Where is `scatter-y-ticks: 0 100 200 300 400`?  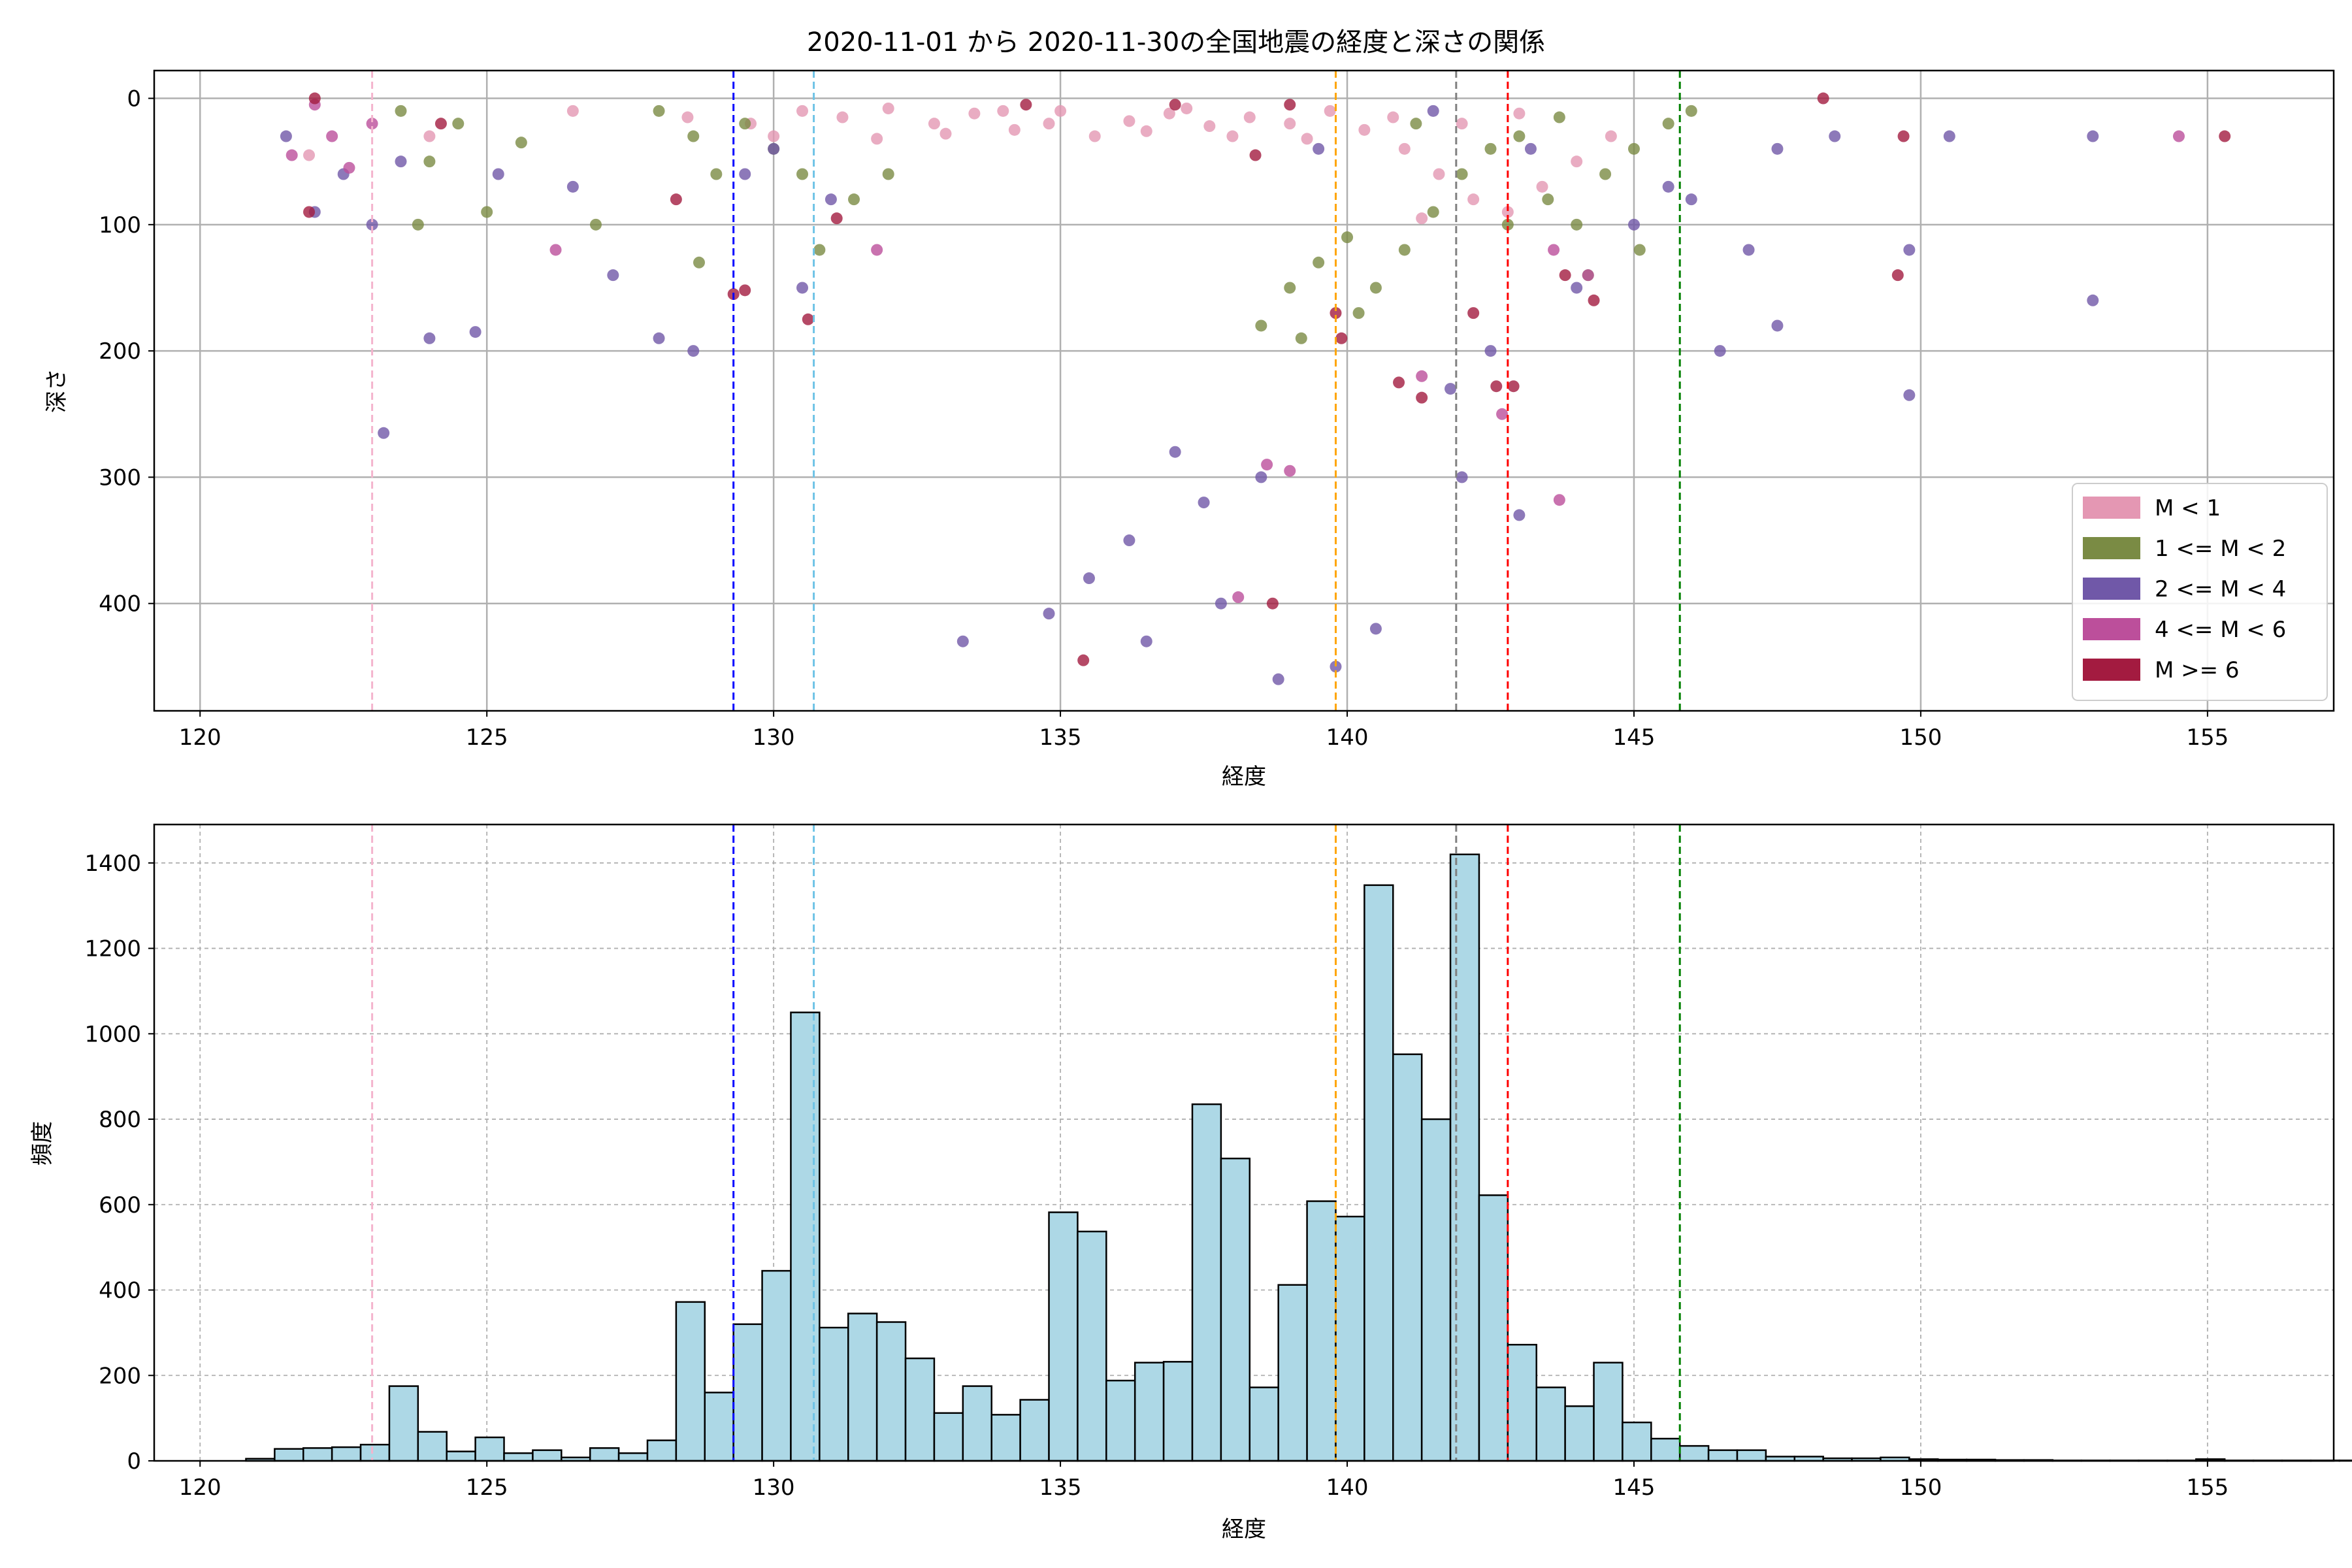 scatter-y-ticks: 0 100 200 300 400 is located at coordinates (126, 351).